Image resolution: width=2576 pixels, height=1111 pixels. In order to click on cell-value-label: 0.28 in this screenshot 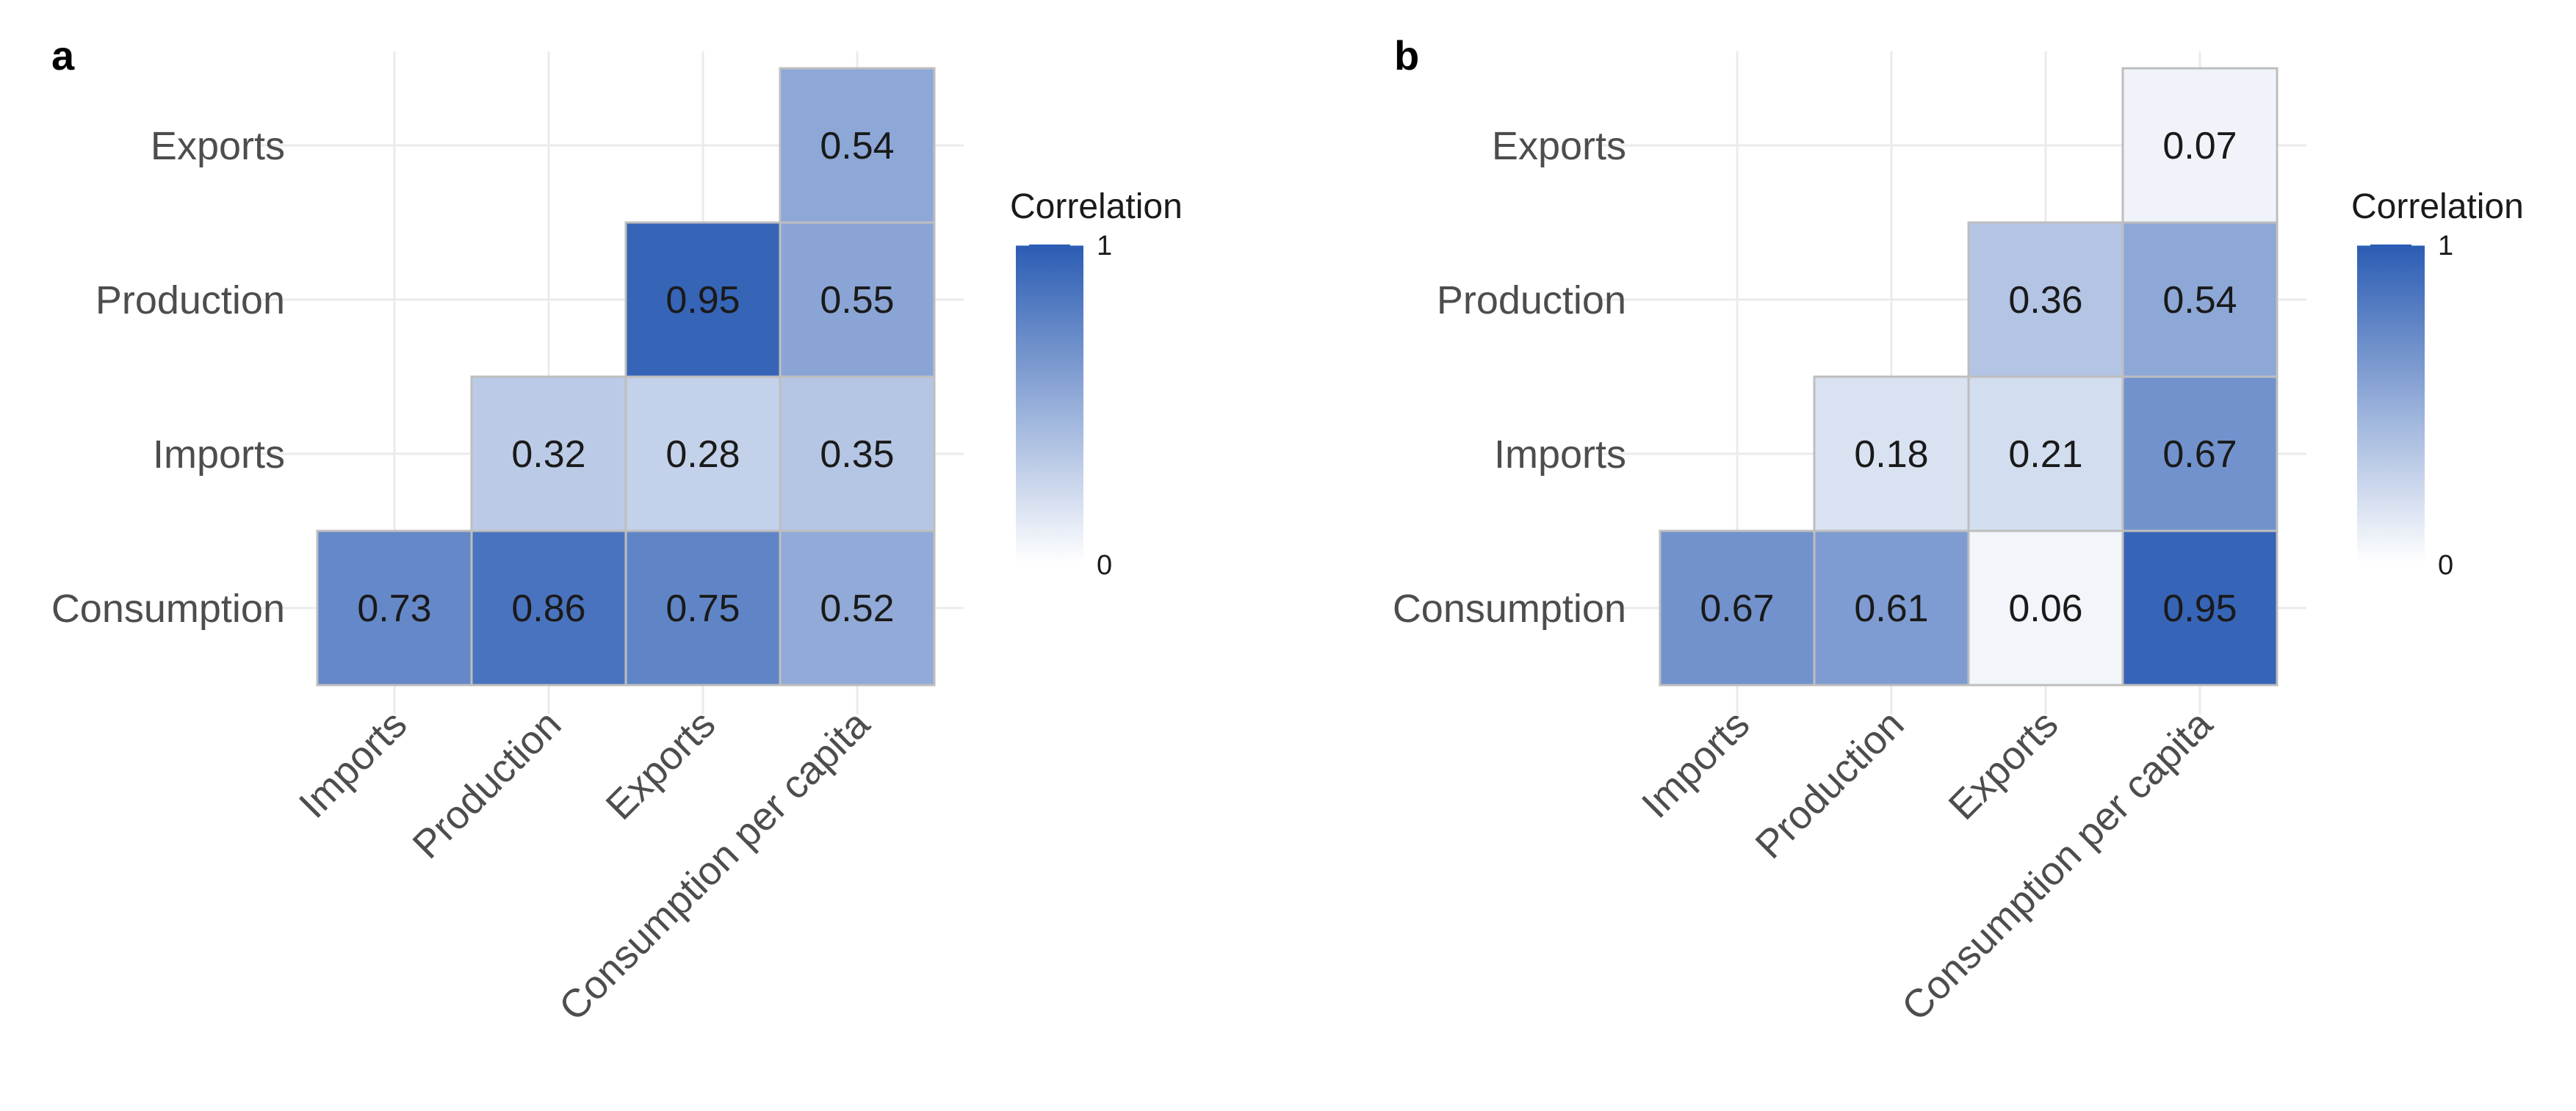, I will do `click(703, 455)`.